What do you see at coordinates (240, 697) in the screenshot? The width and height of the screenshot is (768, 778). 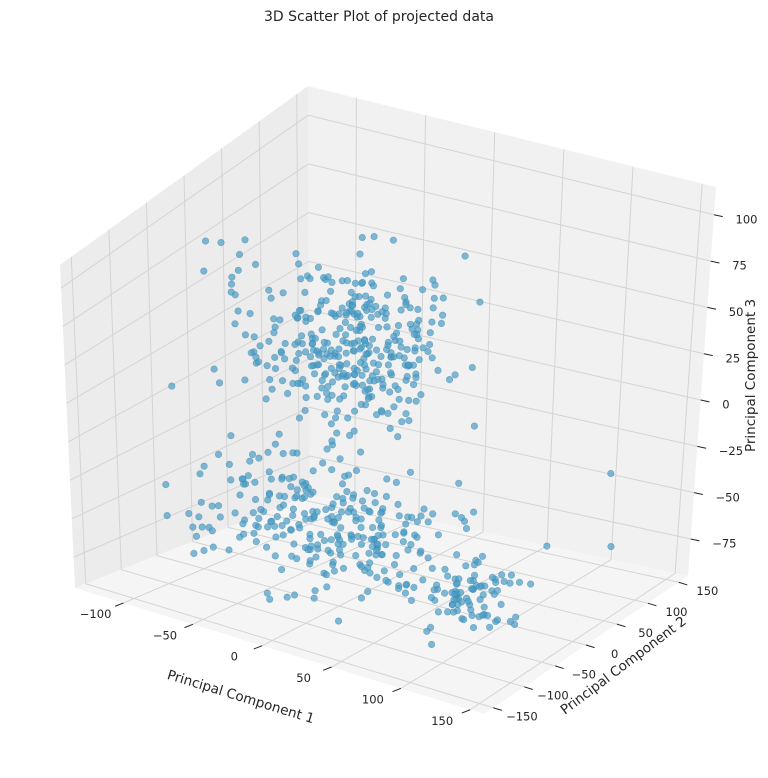 I see `x-axis-label: Principal Component 1` at bounding box center [240, 697].